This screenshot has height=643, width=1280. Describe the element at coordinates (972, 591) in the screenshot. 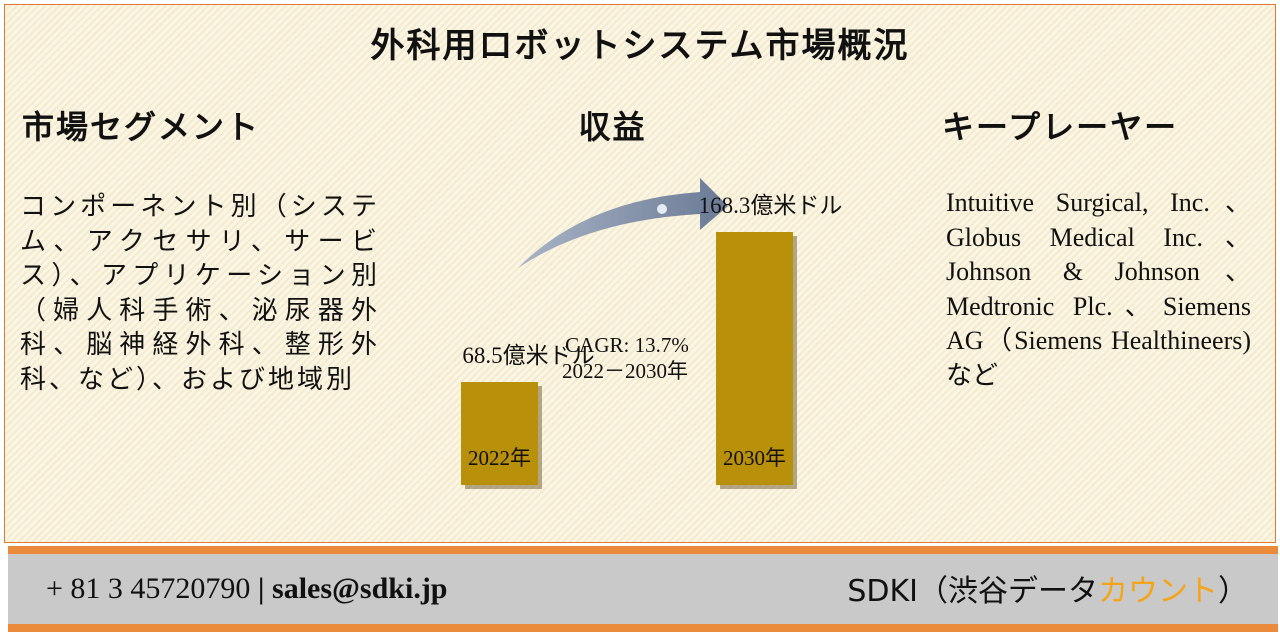

I see `company-name: SDKI（渋谷データ` at that location.